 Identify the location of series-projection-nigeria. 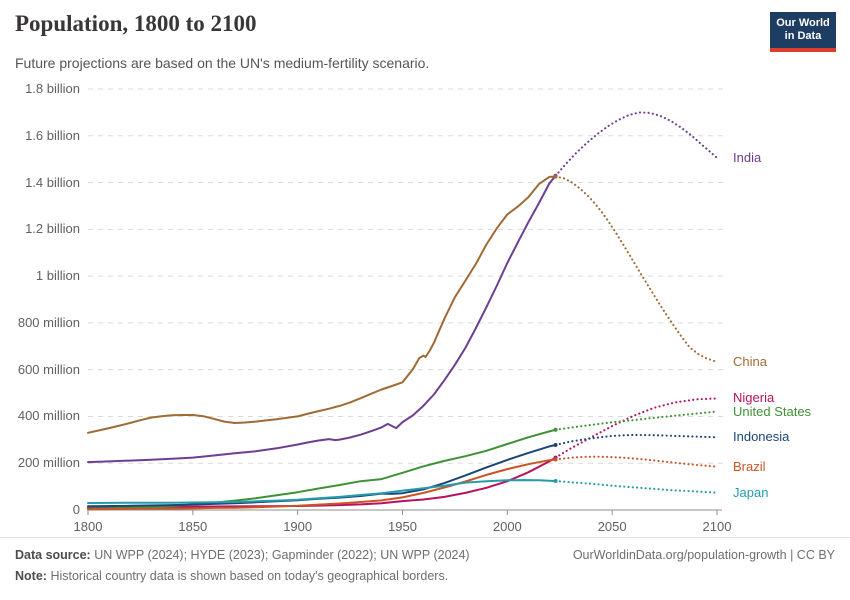
(636, 428).